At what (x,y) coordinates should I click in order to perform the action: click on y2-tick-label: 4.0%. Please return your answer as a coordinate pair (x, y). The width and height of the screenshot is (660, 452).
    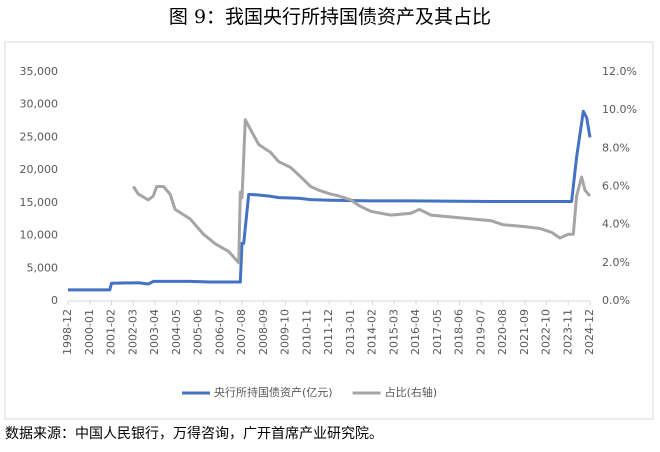
    Looking at the image, I should click on (616, 224).